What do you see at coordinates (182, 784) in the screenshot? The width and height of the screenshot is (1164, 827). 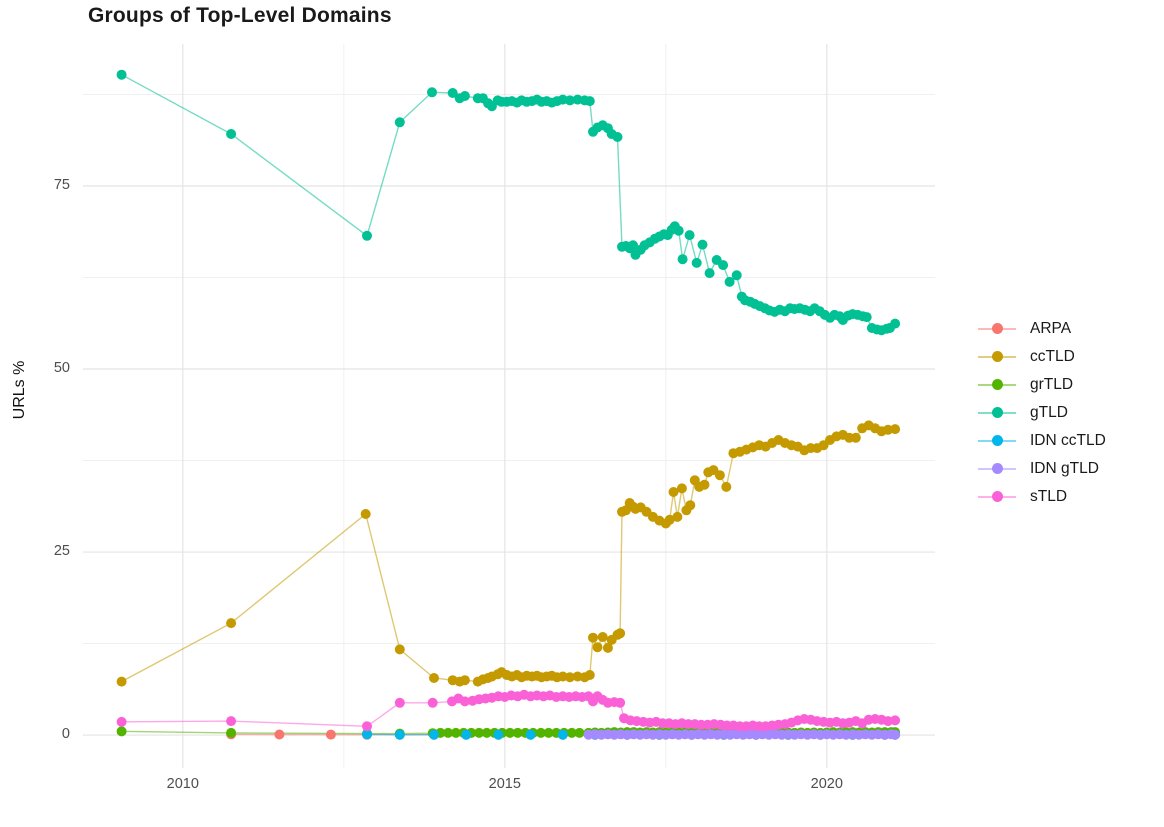 I see `x-tick-label: 2010` at bounding box center [182, 784].